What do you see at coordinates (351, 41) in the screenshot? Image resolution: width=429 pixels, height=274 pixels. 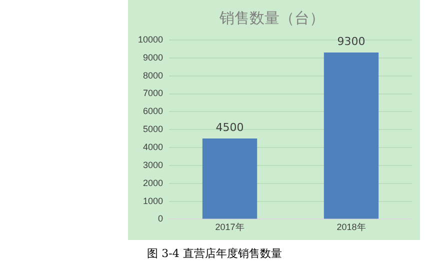 I see `data-label: 9300` at bounding box center [351, 41].